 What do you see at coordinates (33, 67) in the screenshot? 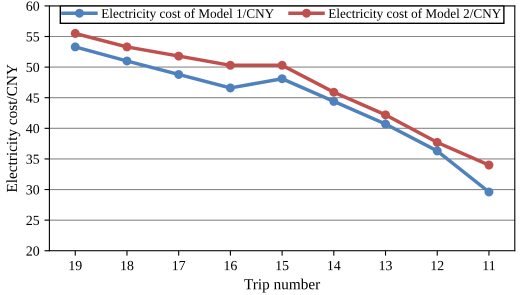
I see `y-tick-label: 50` at bounding box center [33, 67].